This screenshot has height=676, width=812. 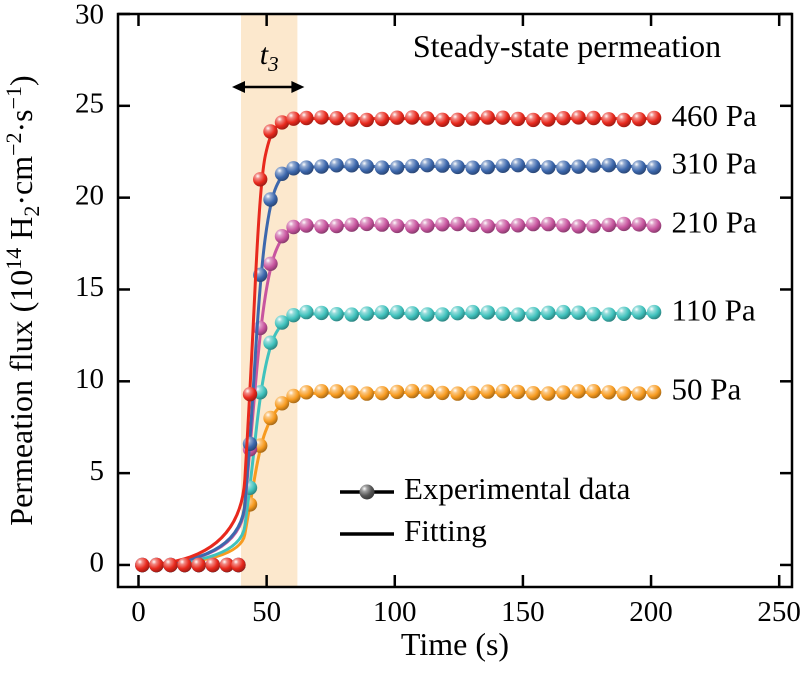 What do you see at coordinates (89, 287) in the screenshot?
I see `y-tick-label: 15` at bounding box center [89, 287].